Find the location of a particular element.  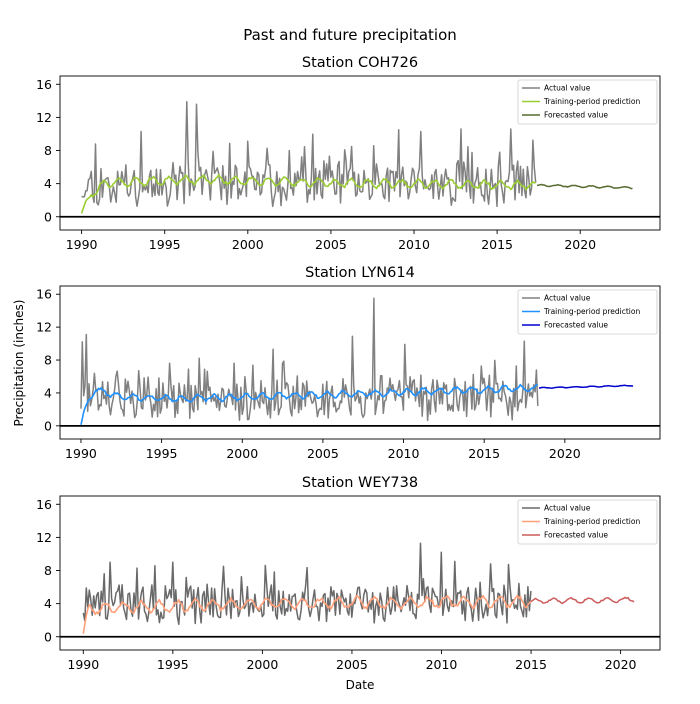

y-axis-label: Precipitation (inches) is located at coordinates (19, 363).